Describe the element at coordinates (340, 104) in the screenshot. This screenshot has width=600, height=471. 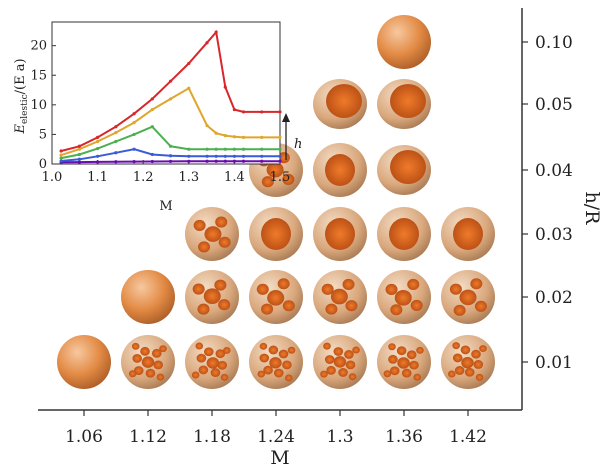
I see `shell-shape-cup` at that location.